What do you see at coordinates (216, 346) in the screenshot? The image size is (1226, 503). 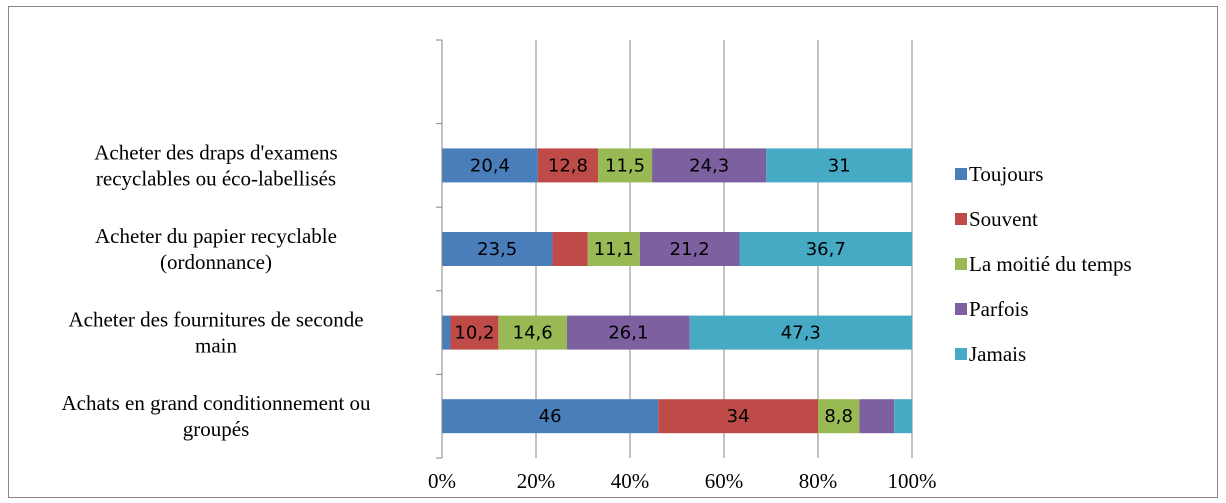 I see `category-label: main` at bounding box center [216, 346].